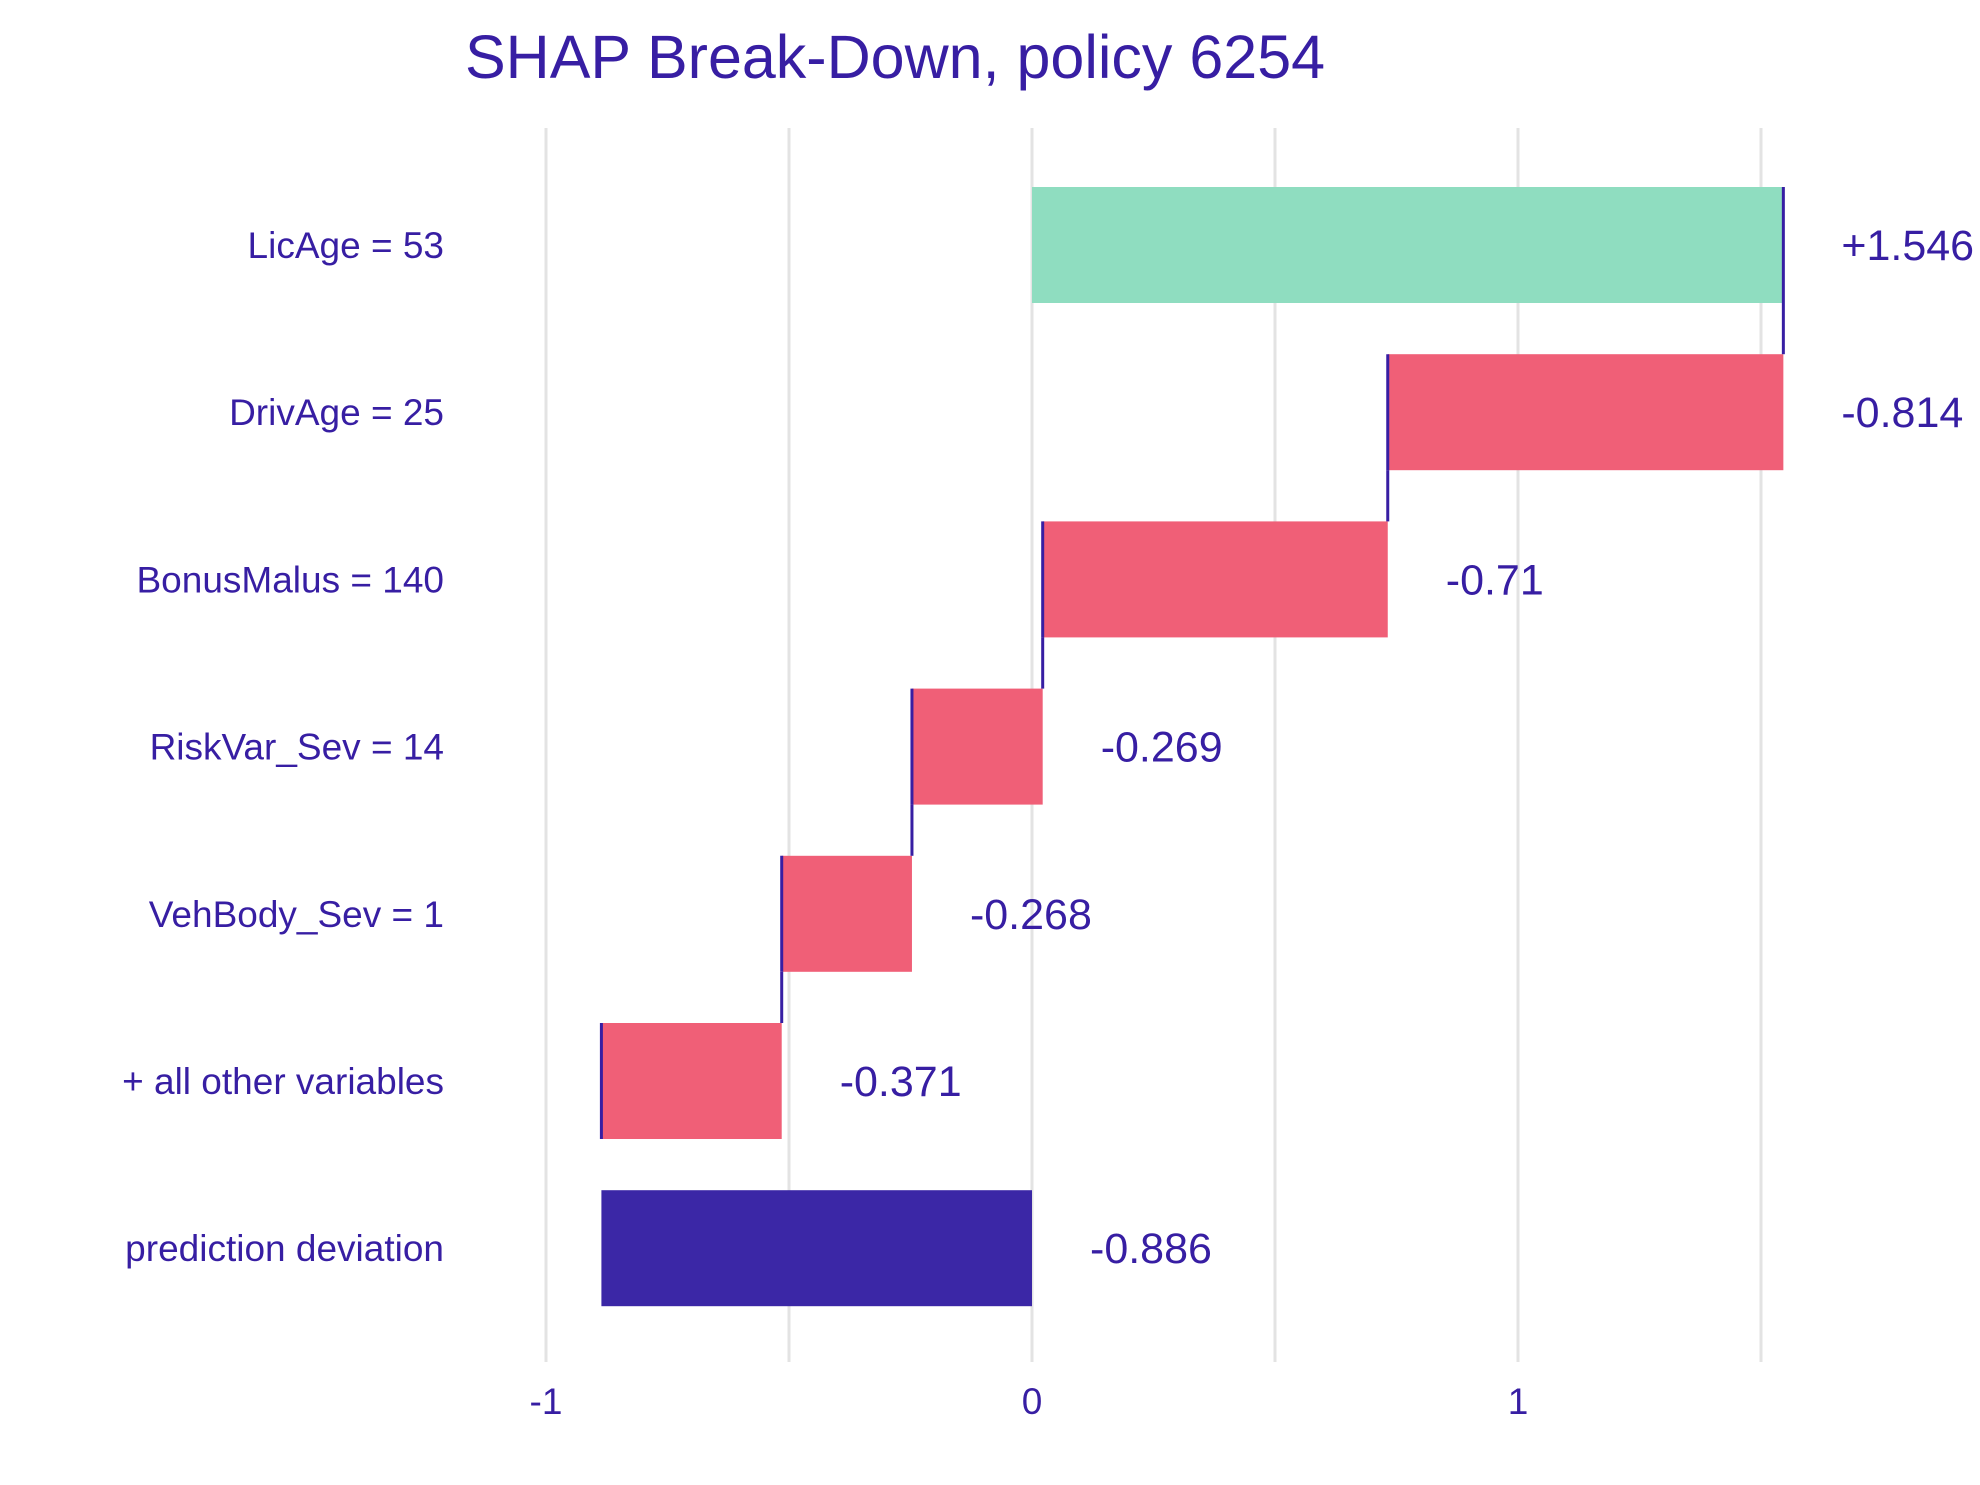 The height and width of the screenshot is (1485, 1980). What do you see at coordinates (895, 57) in the screenshot?
I see `chart-title: SHAP Break-Down, policy 6254` at bounding box center [895, 57].